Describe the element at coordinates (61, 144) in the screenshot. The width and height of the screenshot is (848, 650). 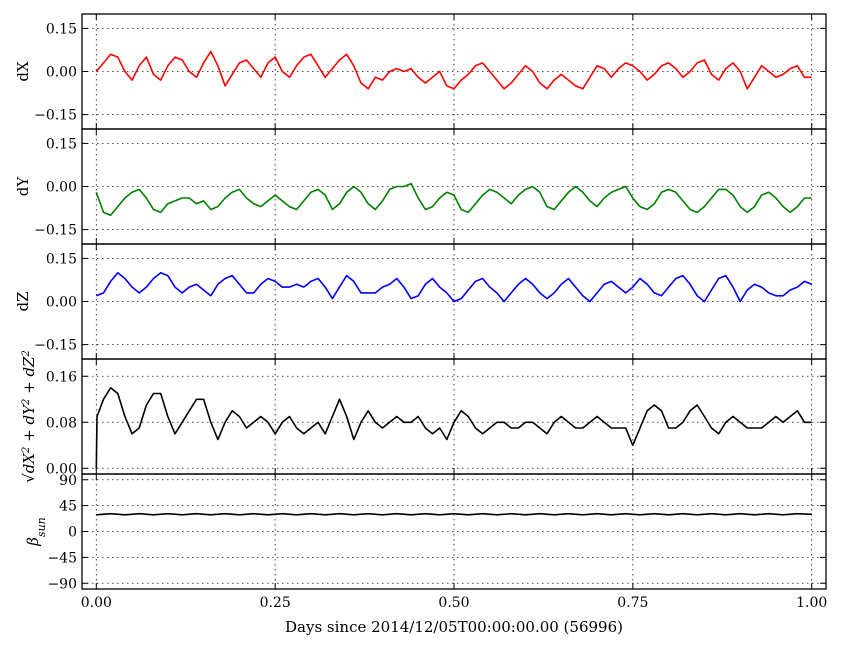
I see `panel-dy-ytick-label-0: 0.15` at that location.